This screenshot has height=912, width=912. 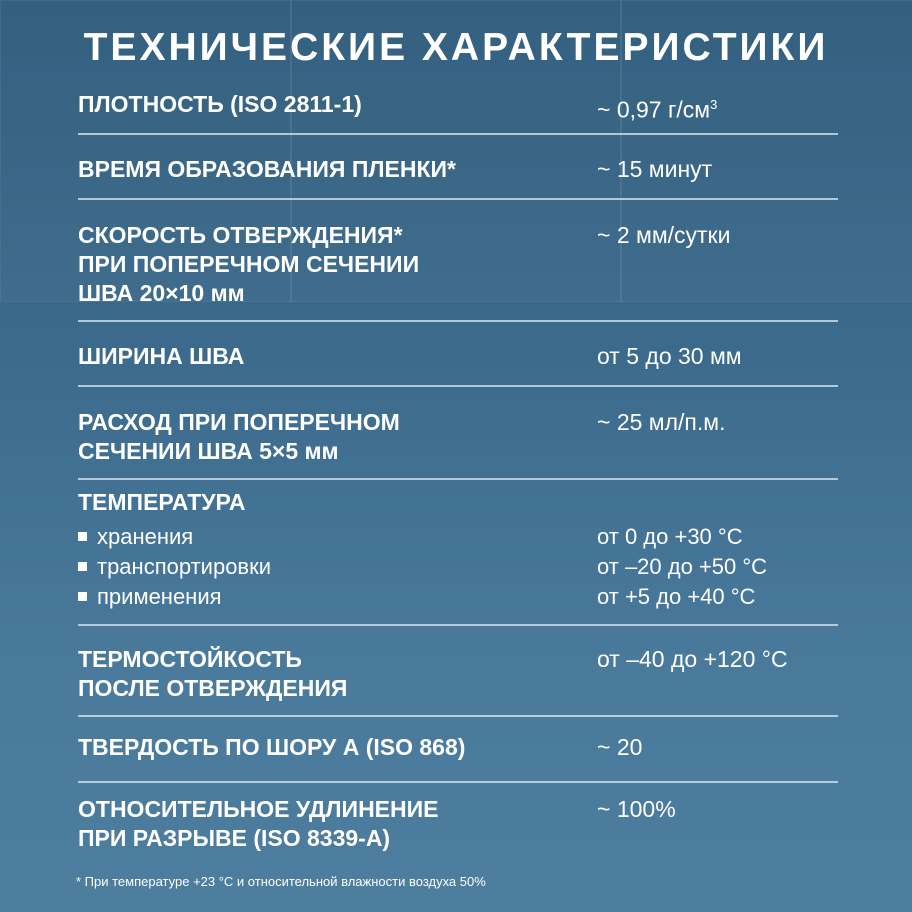 I want to click on spec-value: ~ 25 мл/п.м., so click(x=661, y=422).